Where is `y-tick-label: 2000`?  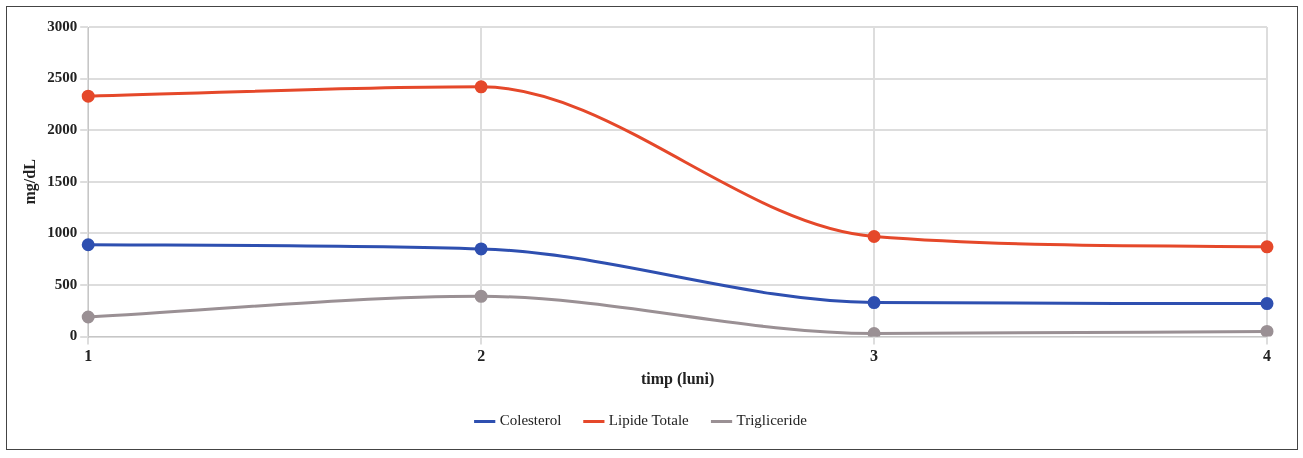
y-tick-label: 2000 is located at coordinates (62, 129).